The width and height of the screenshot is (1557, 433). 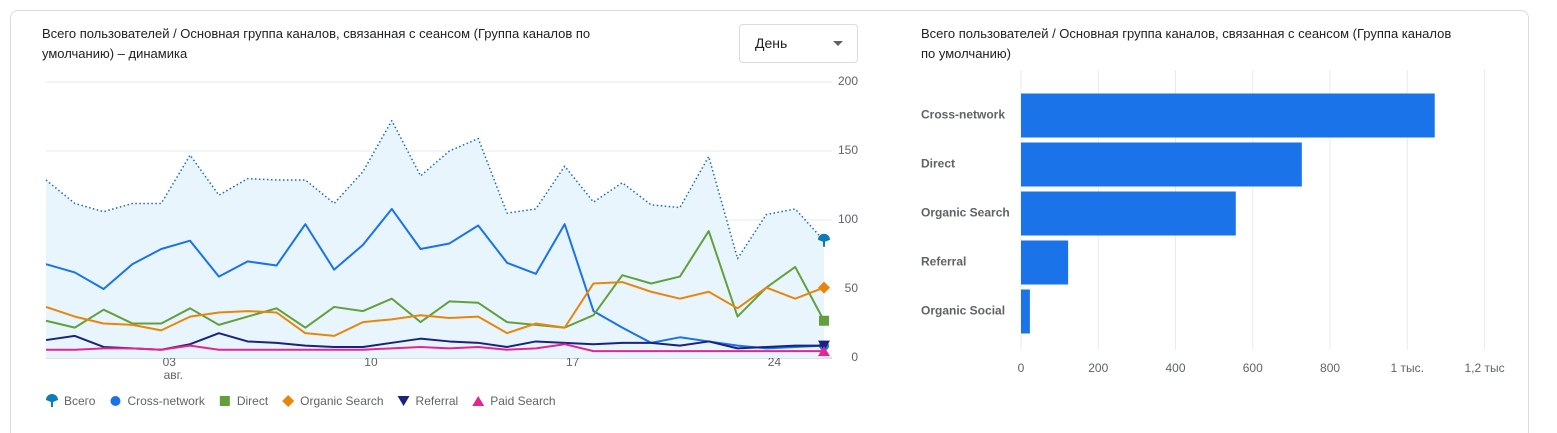 What do you see at coordinates (1253, 368) in the screenshot?
I see `x-tick-label: 600` at bounding box center [1253, 368].